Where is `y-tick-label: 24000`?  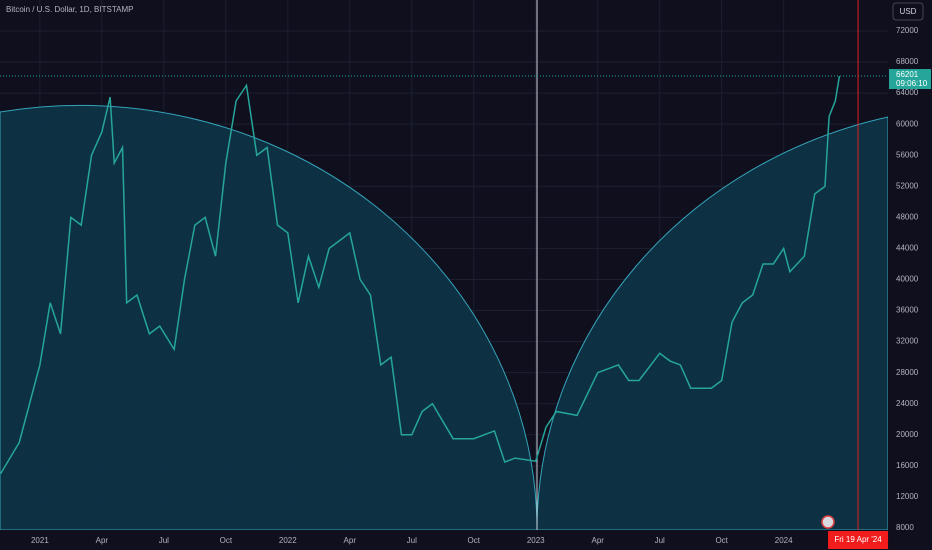 y-tick-label: 24000 is located at coordinates (907, 403).